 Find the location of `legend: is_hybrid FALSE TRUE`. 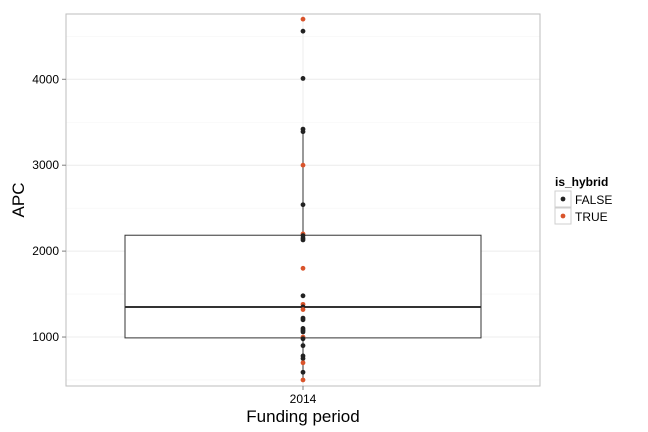

legend: is_hybrid FALSE TRUE is located at coordinates (583, 200).